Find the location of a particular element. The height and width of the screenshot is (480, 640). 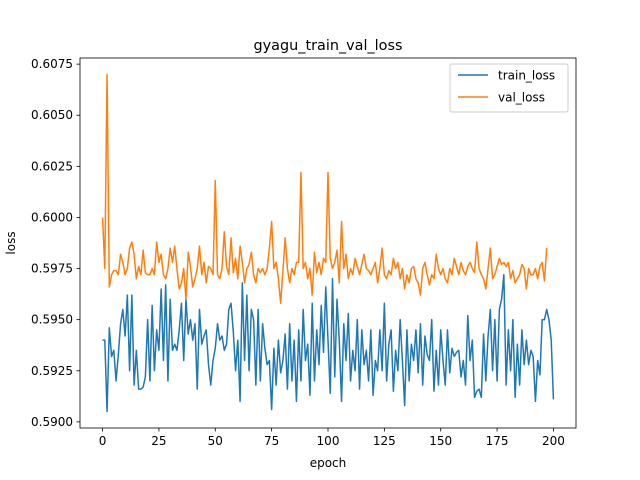

x-tick-label: 125 is located at coordinates (384, 441).